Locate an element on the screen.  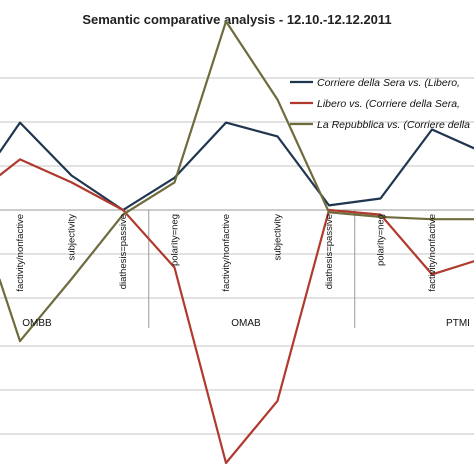
tick-label-0: factivity/nonfactive is located at coordinates (20, 253).